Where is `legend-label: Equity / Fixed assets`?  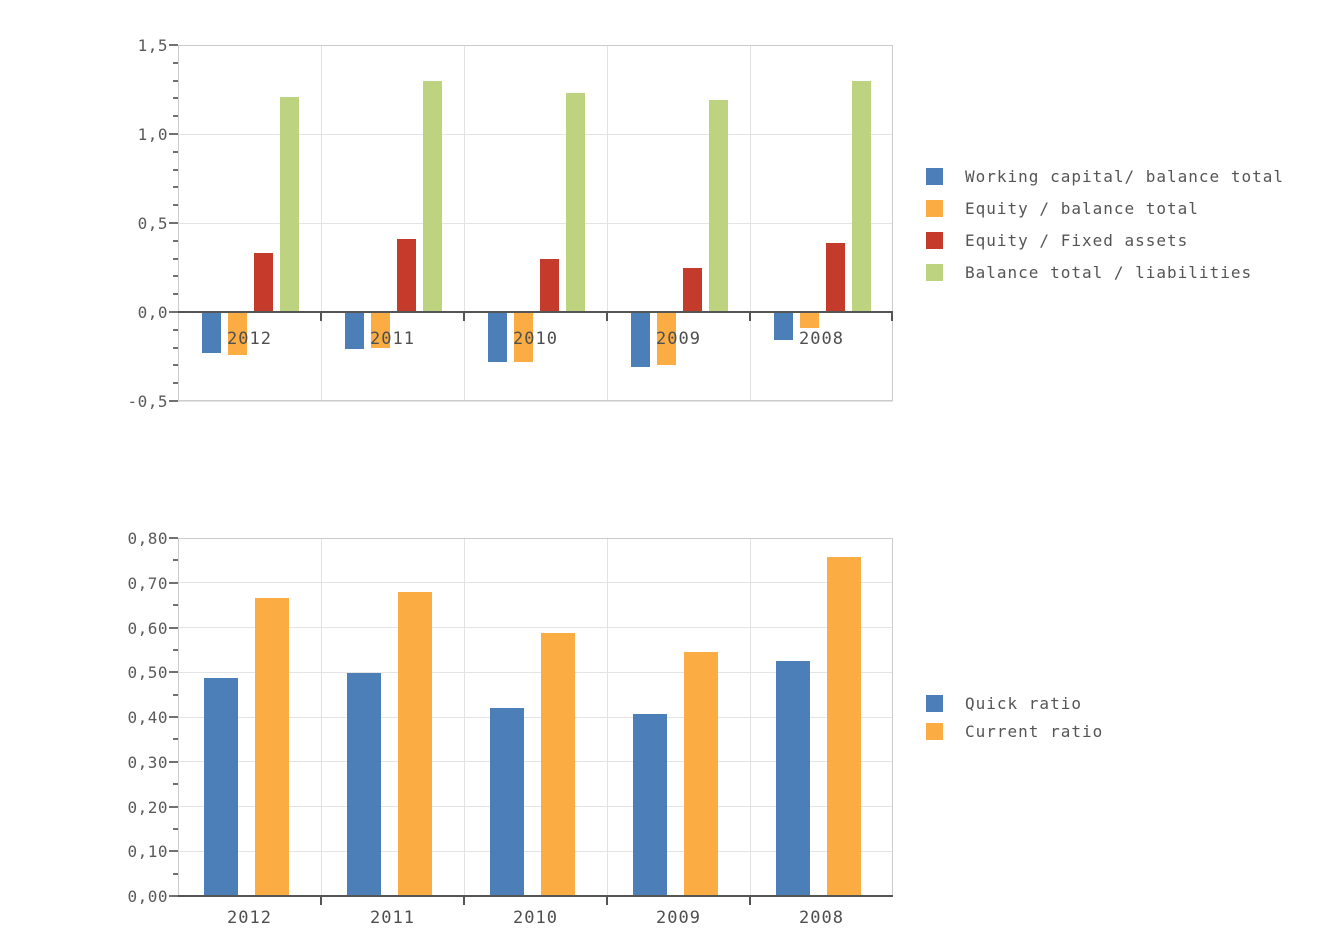
legend-label: Equity / Fixed assets is located at coordinates (1077, 240).